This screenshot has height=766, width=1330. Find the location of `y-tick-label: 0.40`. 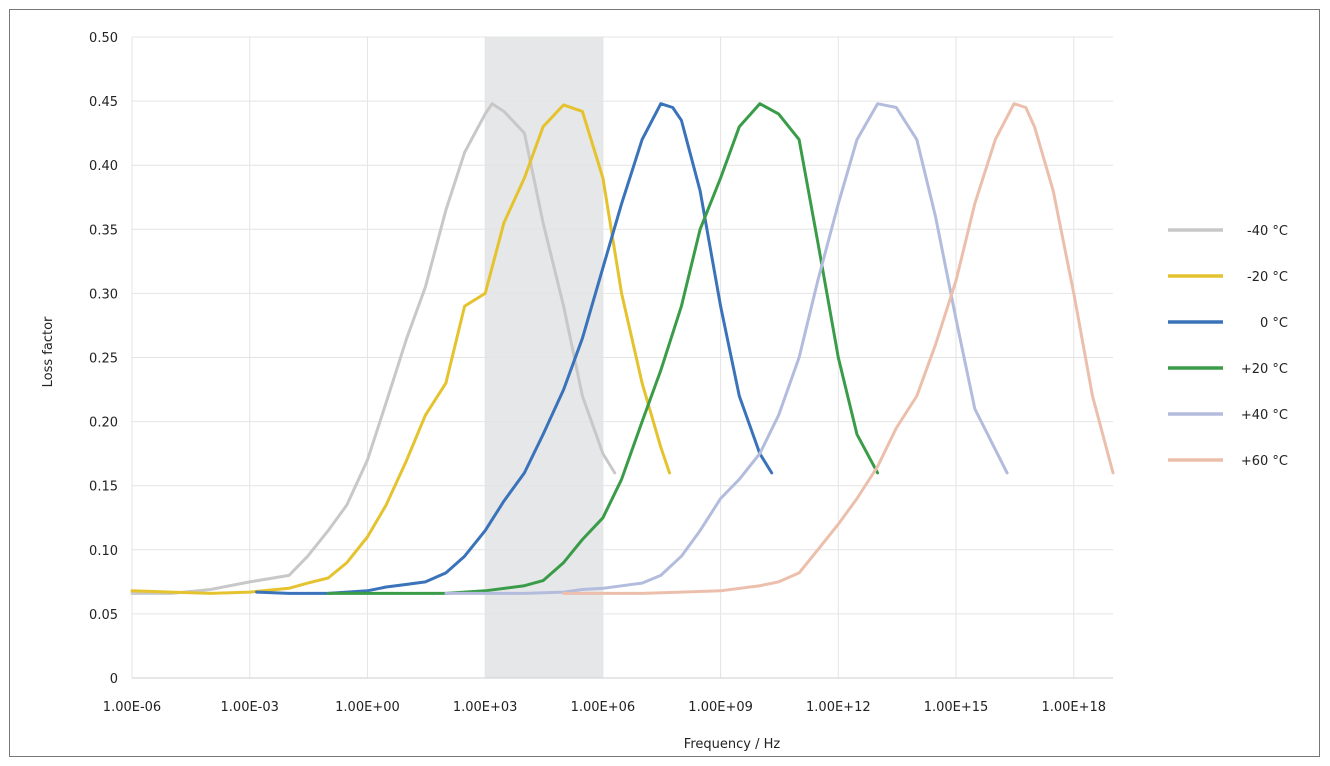

y-tick-label: 0.40 is located at coordinates (103, 166).